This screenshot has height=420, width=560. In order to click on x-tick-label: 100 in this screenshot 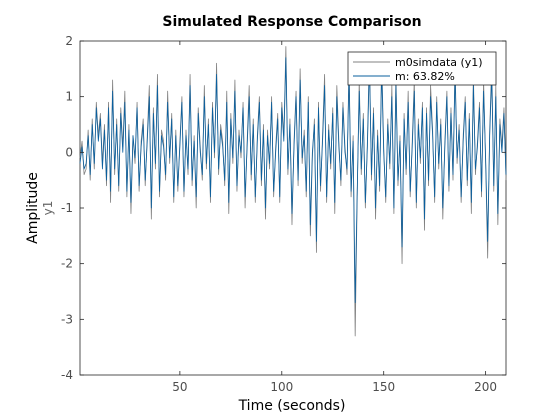, I will do `click(281, 387)`.